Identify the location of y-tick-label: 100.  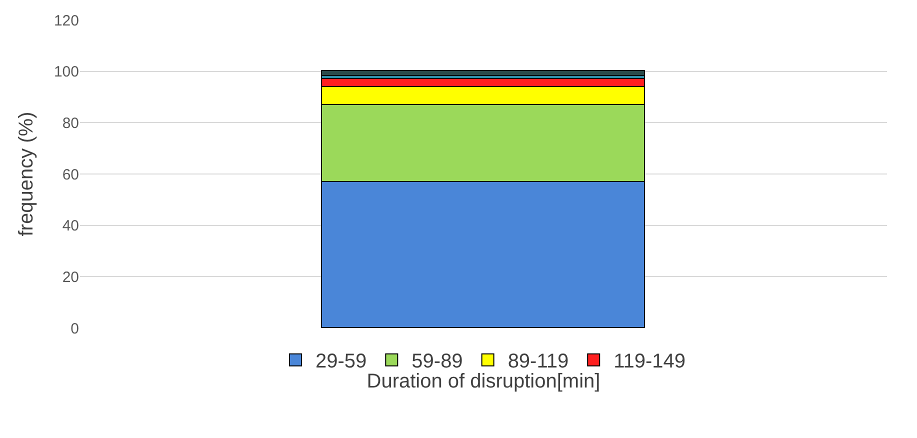
(66, 72).